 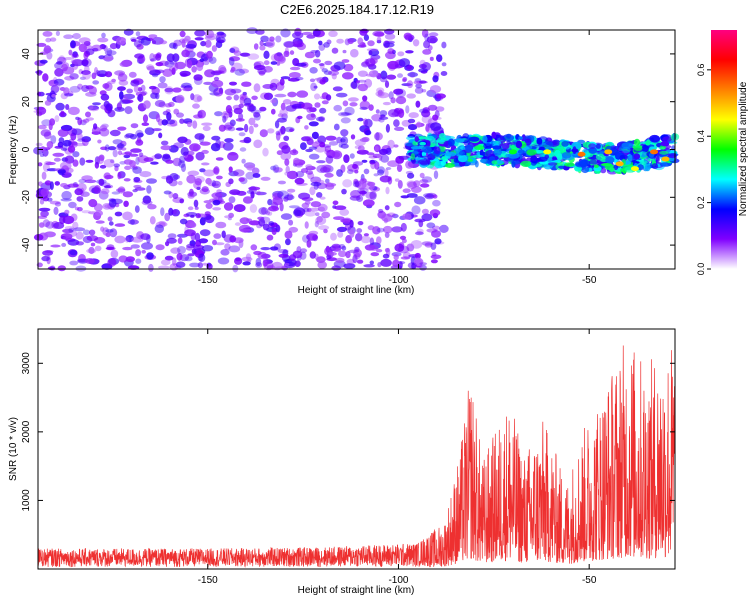 What do you see at coordinates (356, 590) in the screenshot?
I see `snr-x-axis-label: Height of straight line (km)` at bounding box center [356, 590].